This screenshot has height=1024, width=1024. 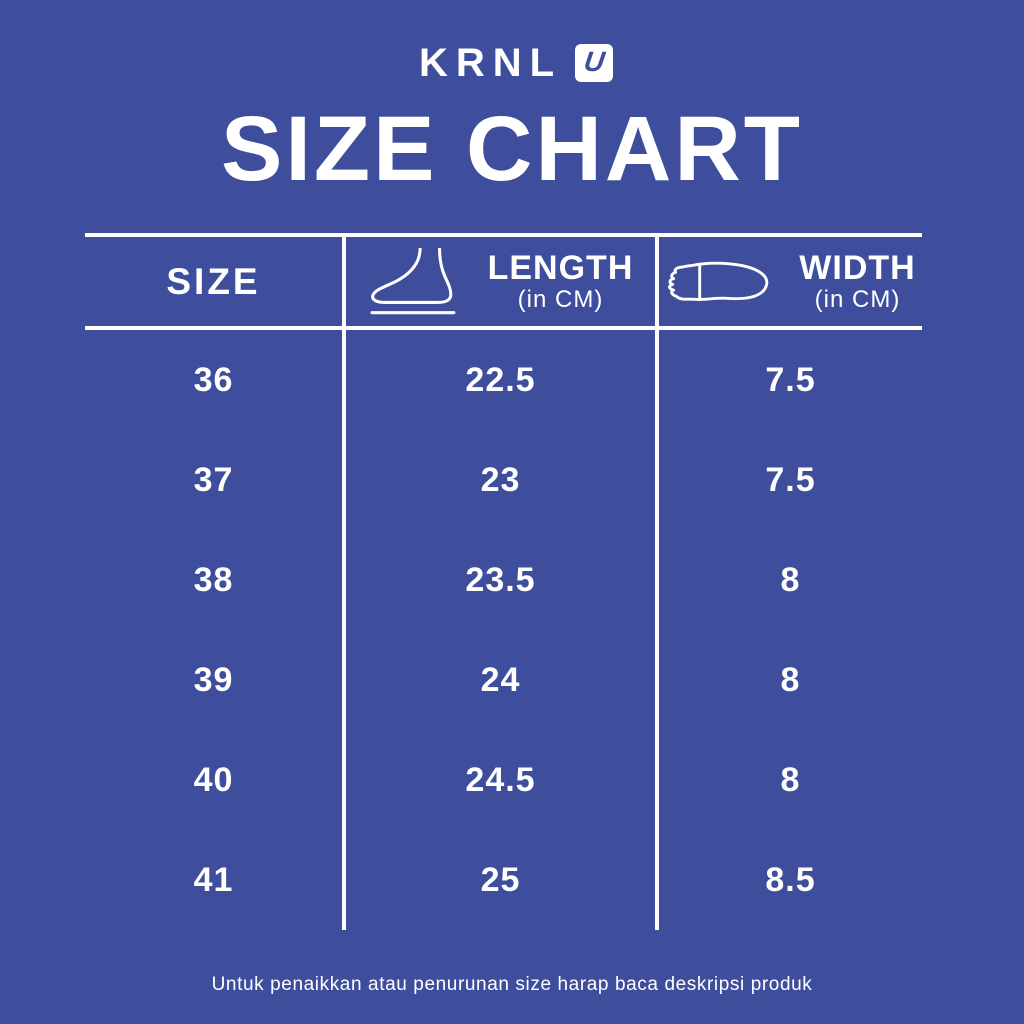 I want to click on table-row: 36 22.5 7.5, so click(x=503, y=380).